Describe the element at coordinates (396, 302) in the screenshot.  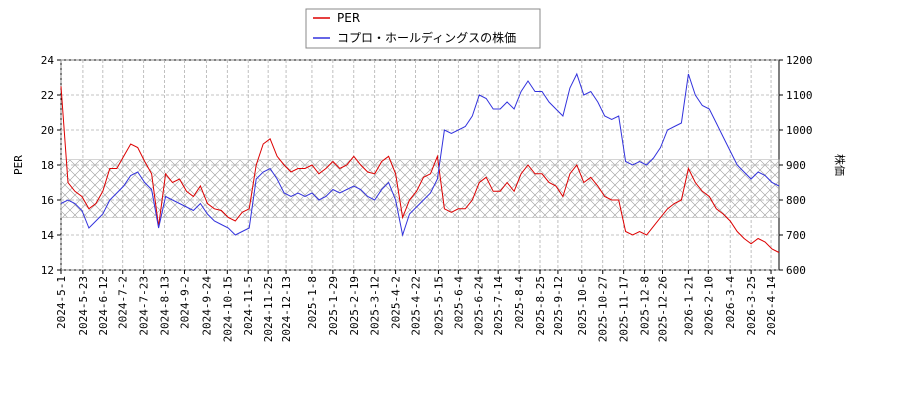
I see `x-tick-label: 2025-4-2` at that location.